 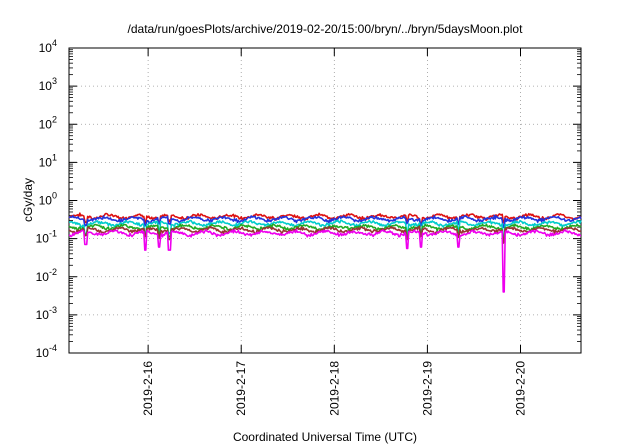 I want to click on y-tick-label: 10², so click(x=48, y=122).